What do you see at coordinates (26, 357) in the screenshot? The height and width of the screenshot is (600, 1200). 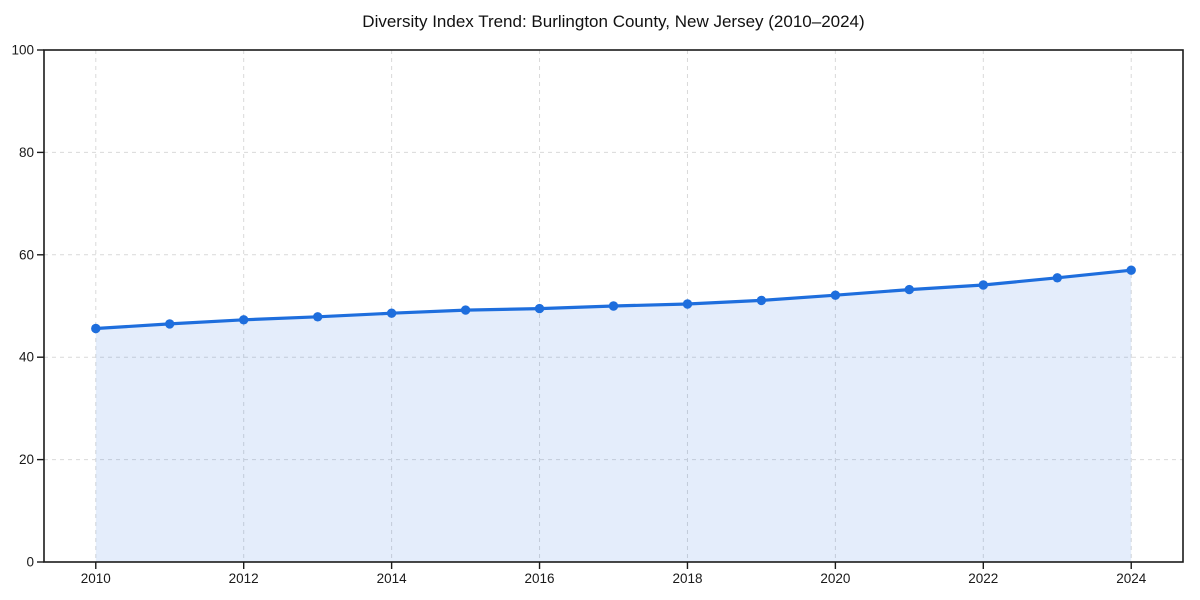 I see `y-tick-label: 40` at bounding box center [26, 357].